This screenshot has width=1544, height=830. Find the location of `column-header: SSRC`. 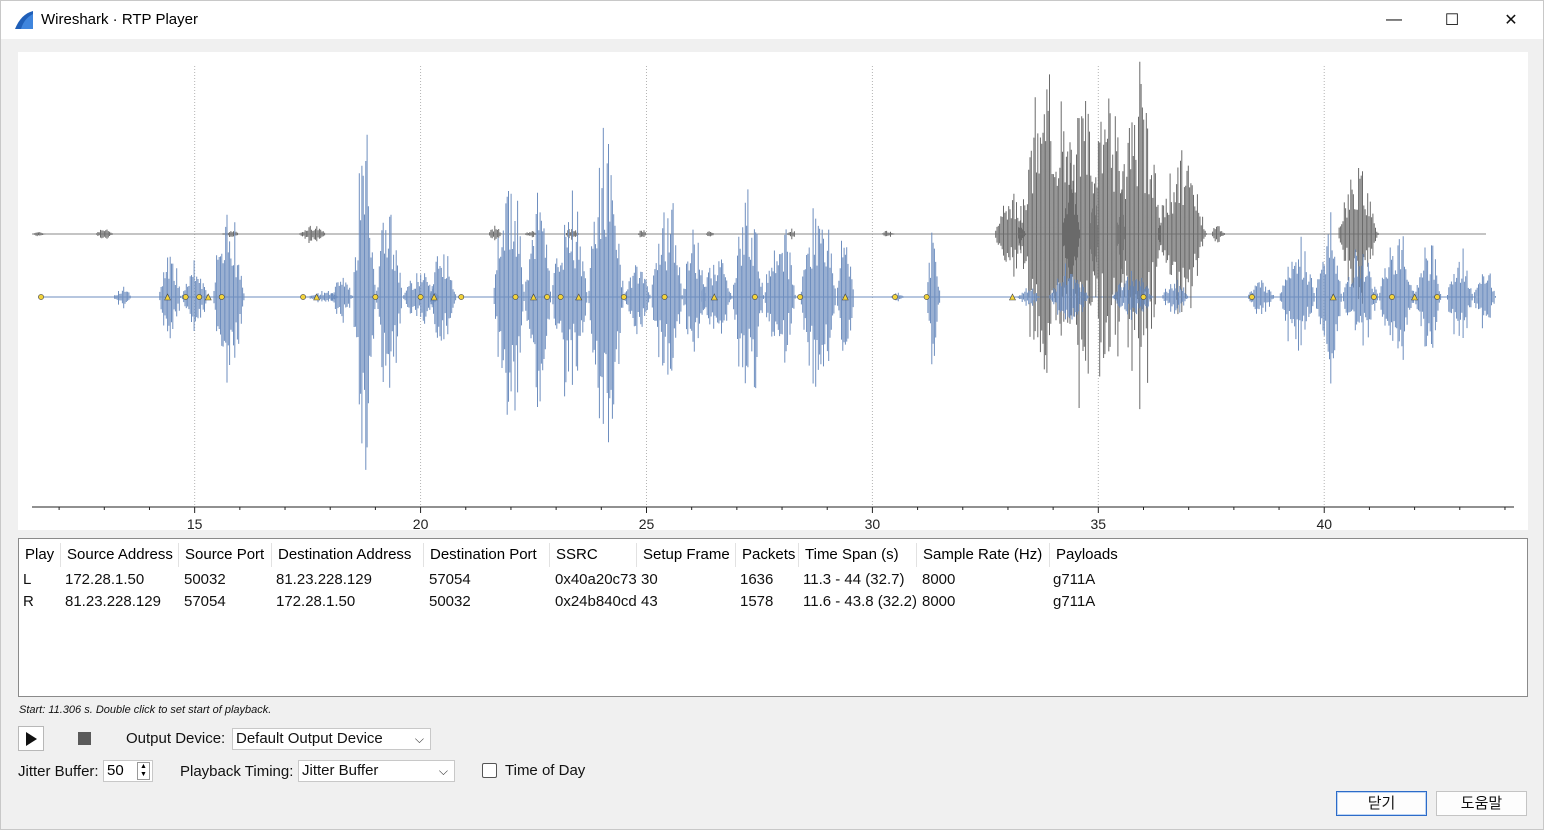

column-header: SSRC is located at coordinates (577, 554).